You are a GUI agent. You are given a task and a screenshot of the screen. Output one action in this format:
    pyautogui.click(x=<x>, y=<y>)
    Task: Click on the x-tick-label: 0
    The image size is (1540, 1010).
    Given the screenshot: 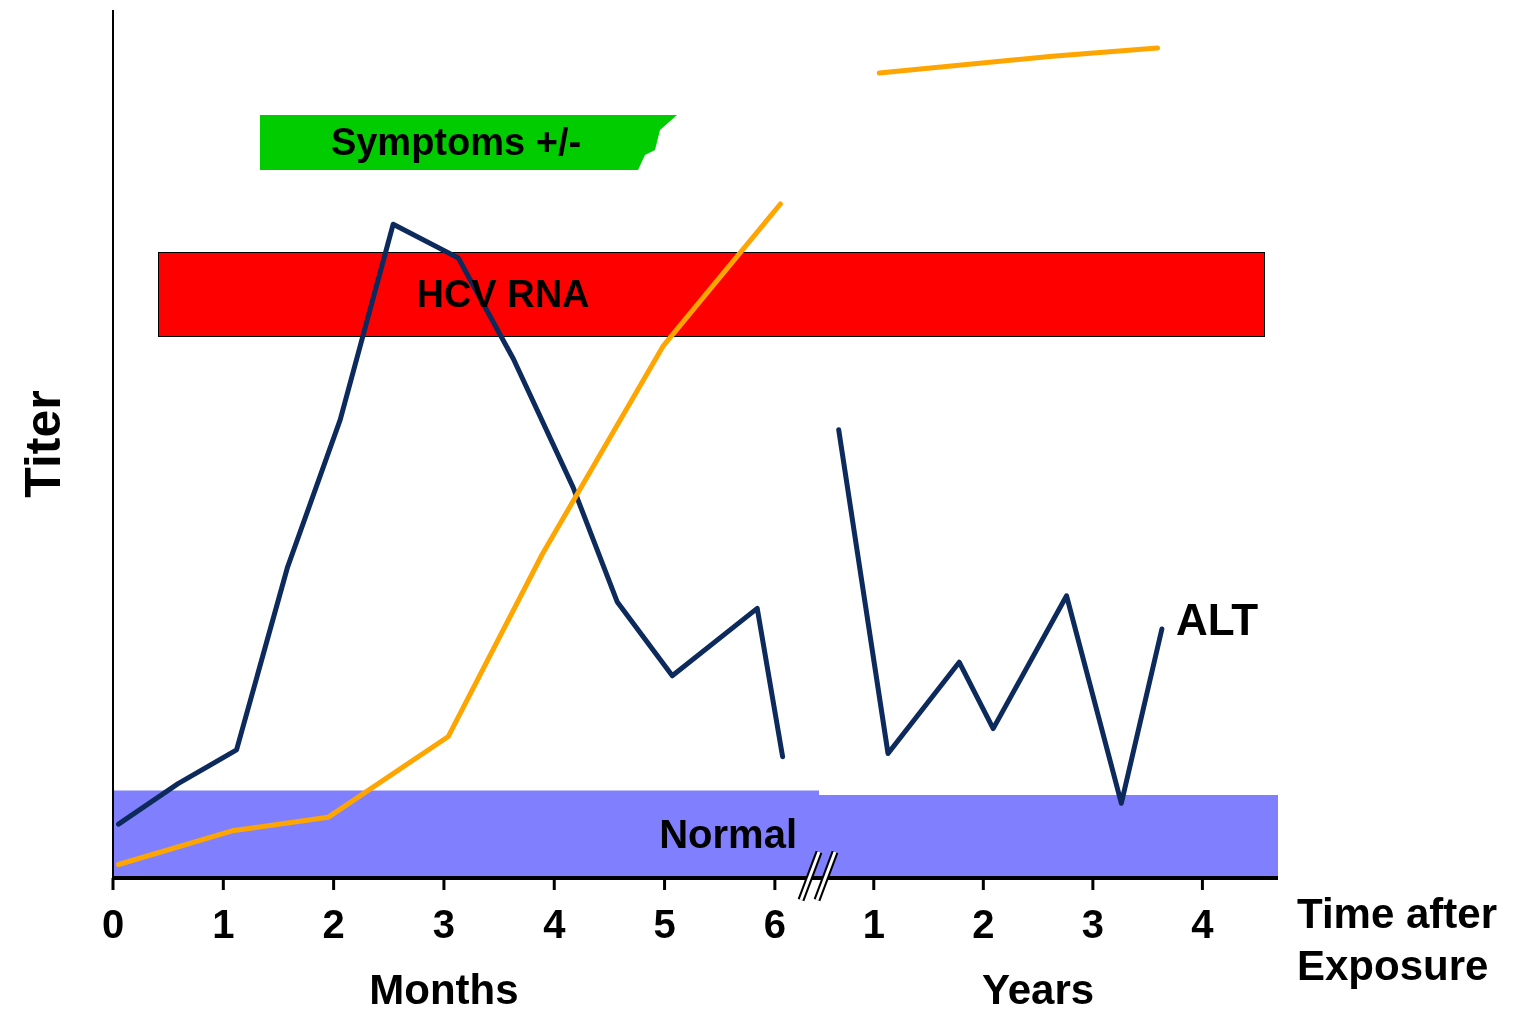 What is the action you would take?
    pyautogui.click(x=113, y=924)
    